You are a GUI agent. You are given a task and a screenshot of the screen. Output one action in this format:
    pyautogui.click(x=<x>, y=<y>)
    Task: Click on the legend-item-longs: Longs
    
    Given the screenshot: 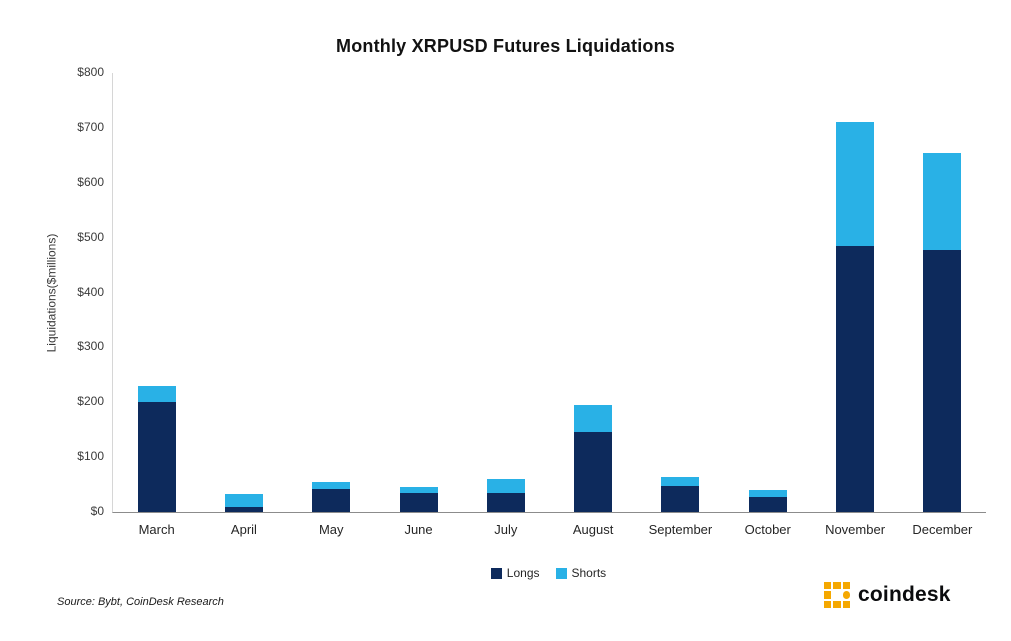 What is the action you would take?
    pyautogui.click(x=515, y=573)
    